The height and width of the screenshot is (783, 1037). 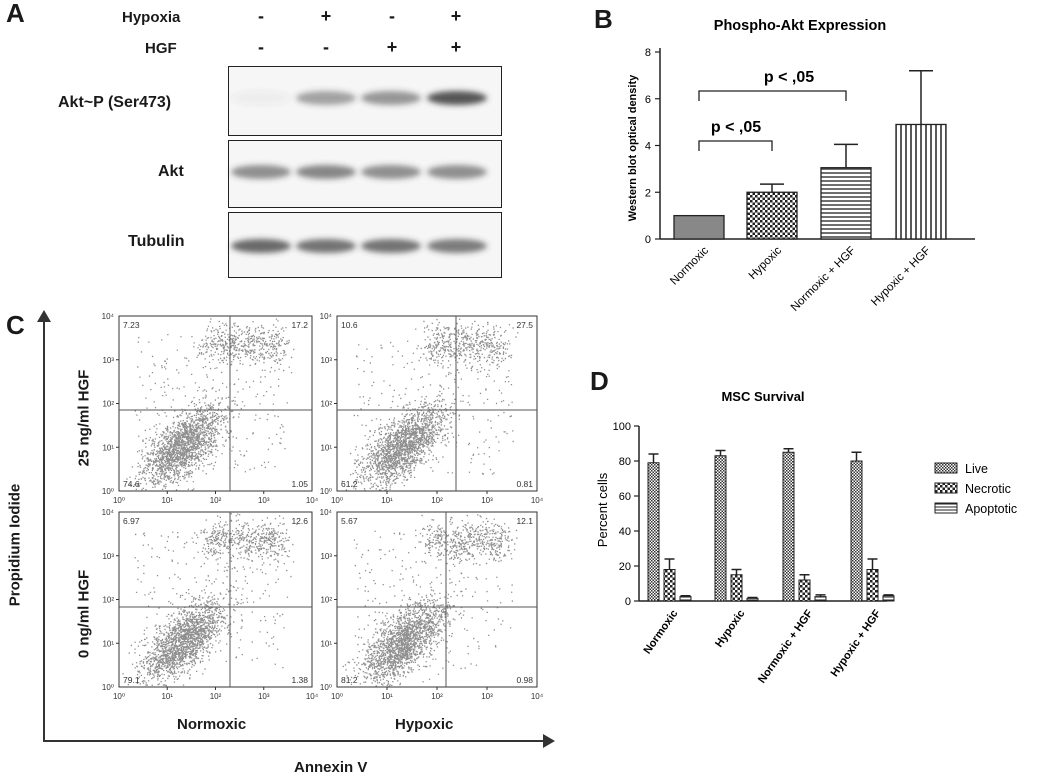 I want to click on scatter-points, so click(x=430, y=404).